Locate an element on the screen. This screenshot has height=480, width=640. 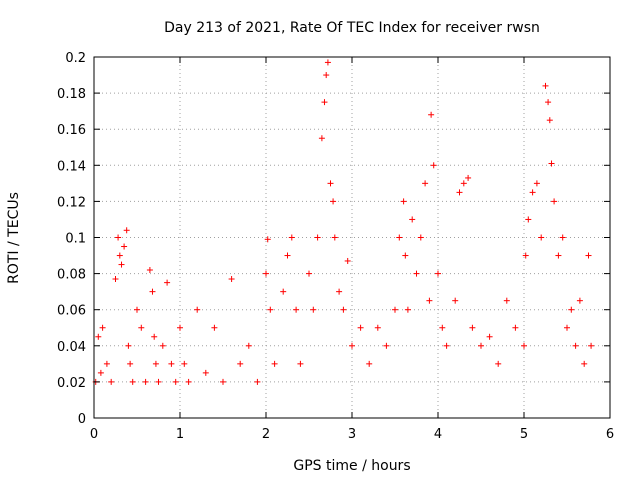
x-tick-label: 4 is located at coordinates (438, 434).